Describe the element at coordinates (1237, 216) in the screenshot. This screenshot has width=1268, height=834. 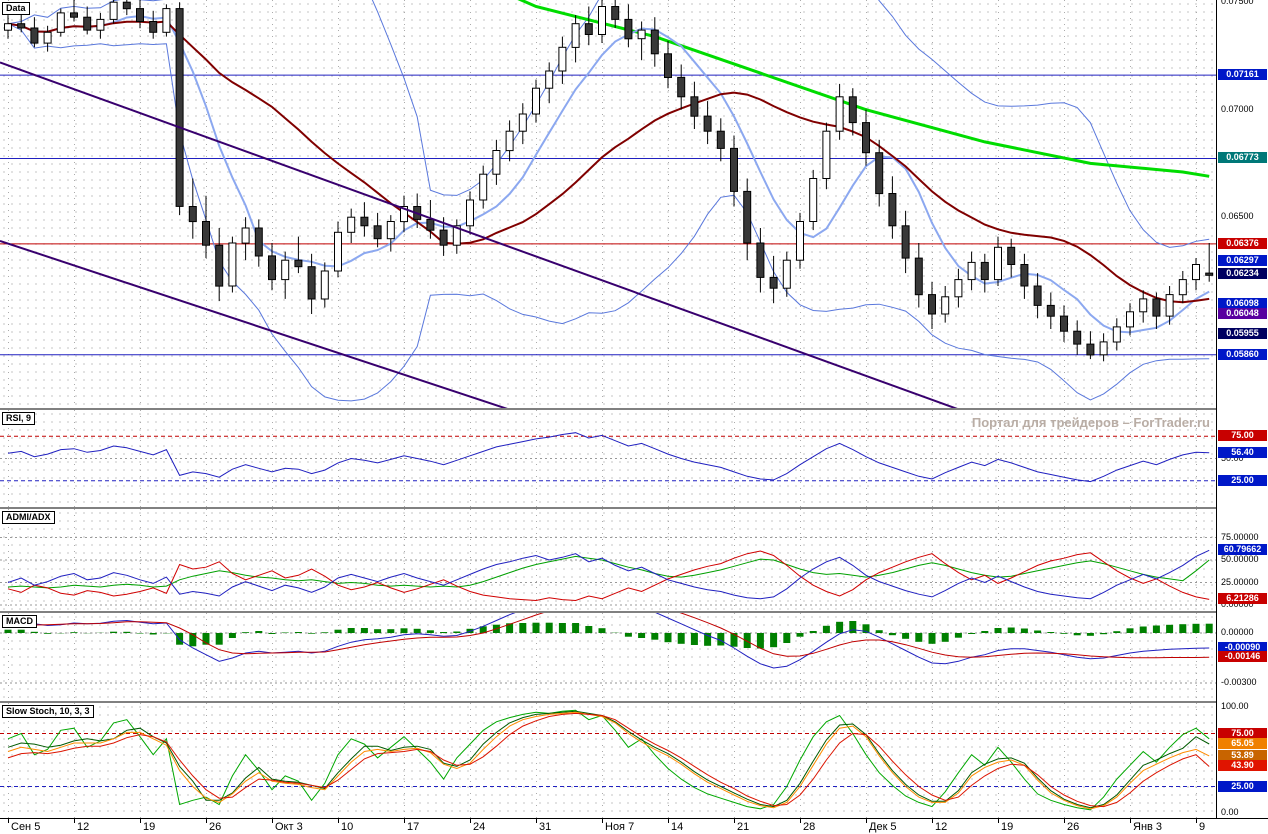
I see `axis-tick: 0.06500` at that location.